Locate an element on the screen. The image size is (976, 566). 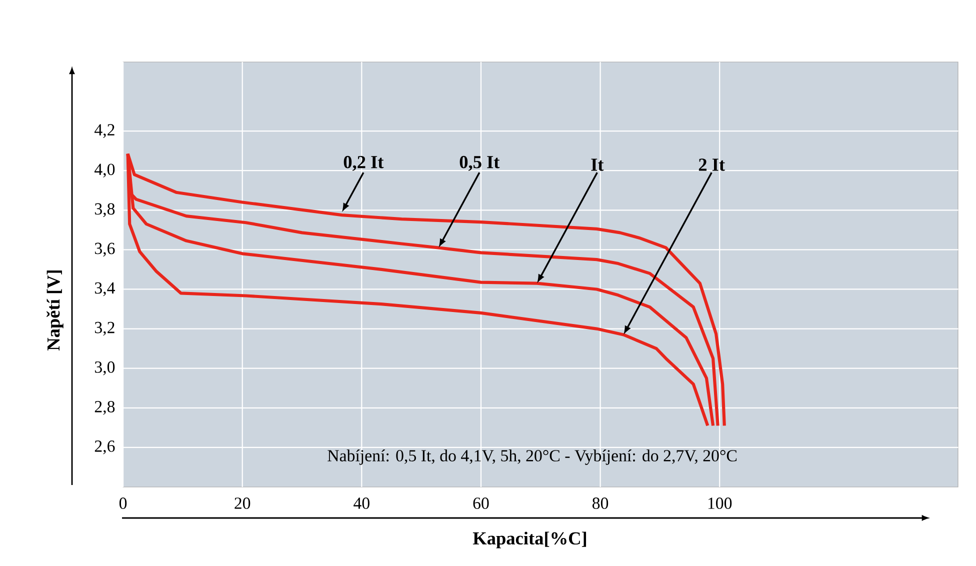
x-axis-title: Kapacita[%C] is located at coordinates (529, 540).